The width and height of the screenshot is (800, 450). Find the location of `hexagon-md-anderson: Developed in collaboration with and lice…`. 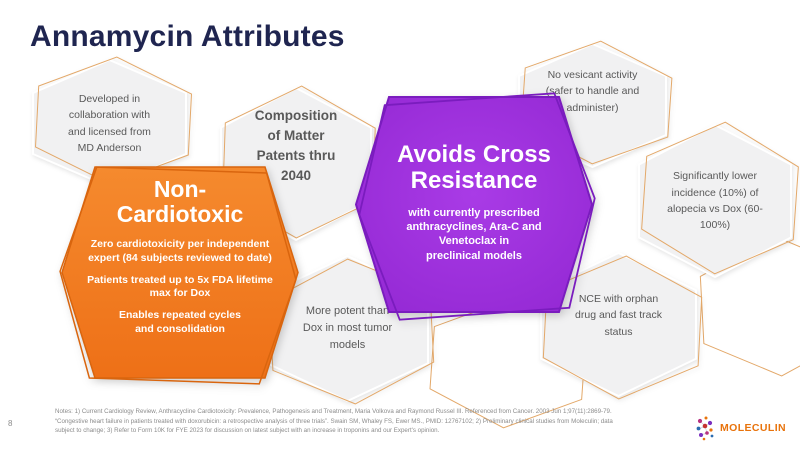

hexagon-md-anderson: Developed in collaboration with and lice… is located at coordinates (109, 124).